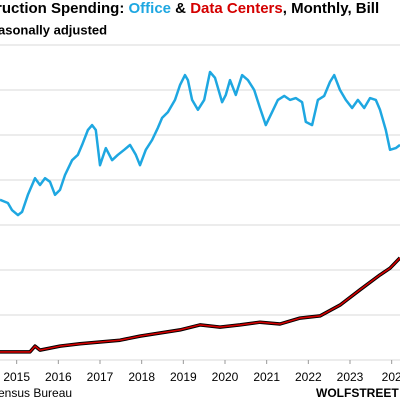 The width and height of the screenshot is (400, 400). I want to click on x-tick-label: 2023, so click(350, 377).